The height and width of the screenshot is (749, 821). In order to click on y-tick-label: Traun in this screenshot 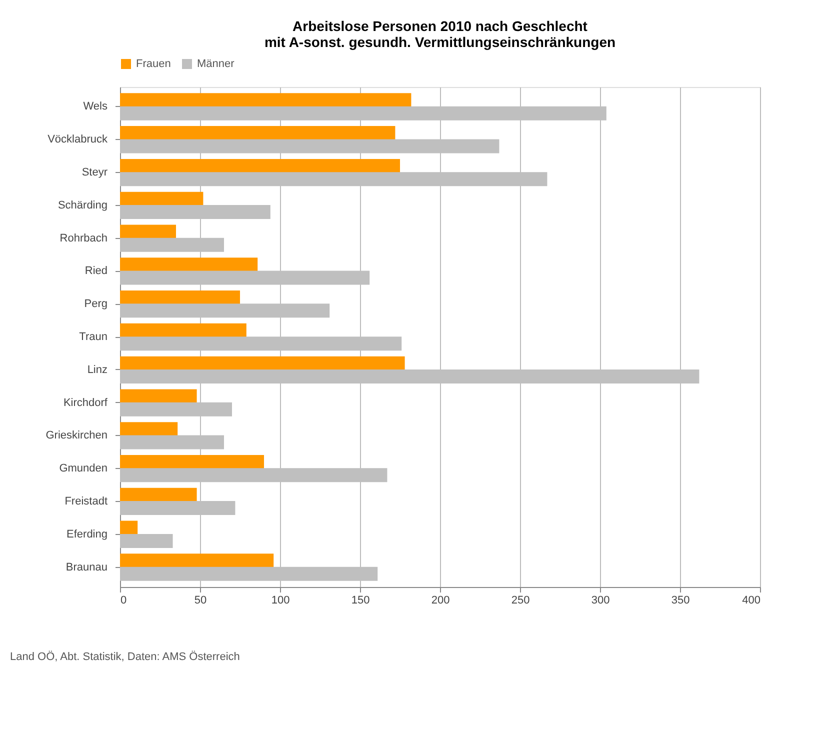, I will do `click(93, 337)`.